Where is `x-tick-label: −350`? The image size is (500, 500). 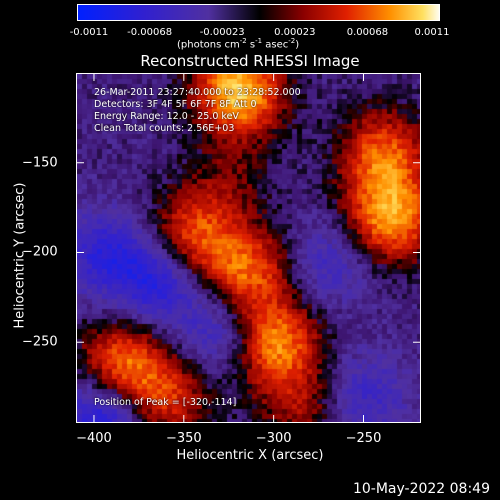 x-tick-label: −350 is located at coordinates (183, 438).